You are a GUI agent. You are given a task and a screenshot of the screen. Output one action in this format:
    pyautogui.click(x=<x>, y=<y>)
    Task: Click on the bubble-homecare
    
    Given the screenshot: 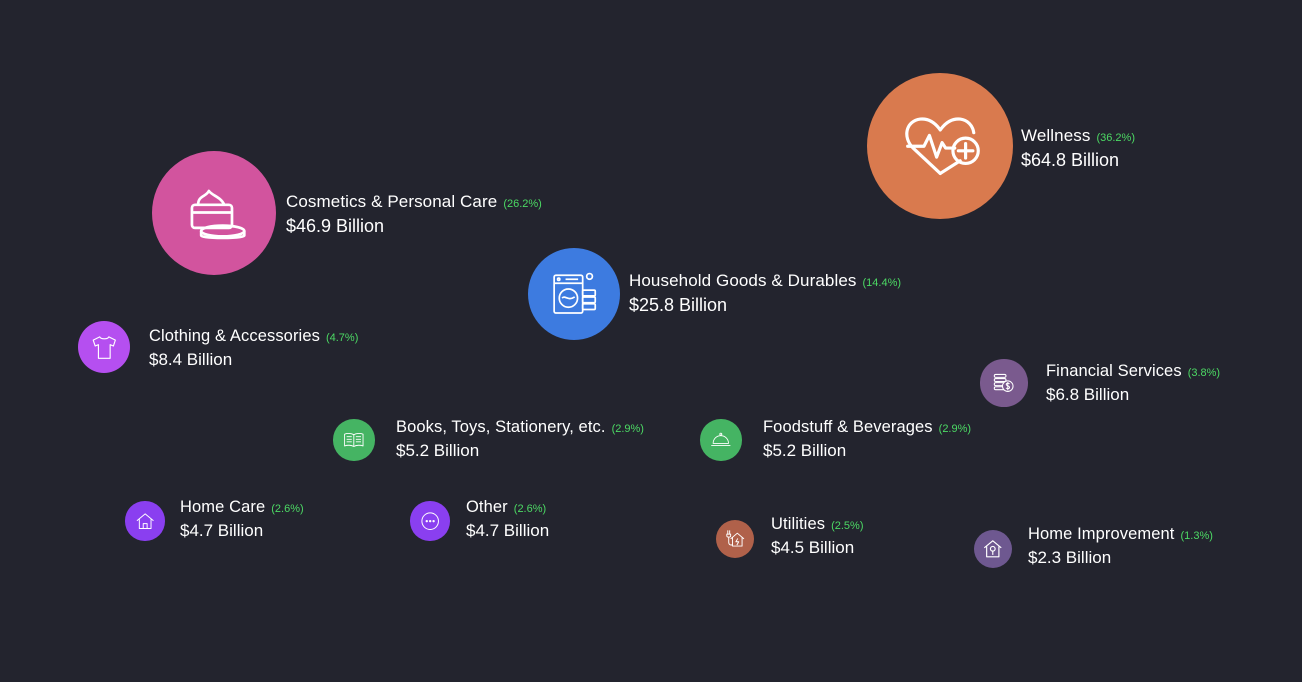 What is the action you would take?
    pyautogui.click(x=145, y=521)
    